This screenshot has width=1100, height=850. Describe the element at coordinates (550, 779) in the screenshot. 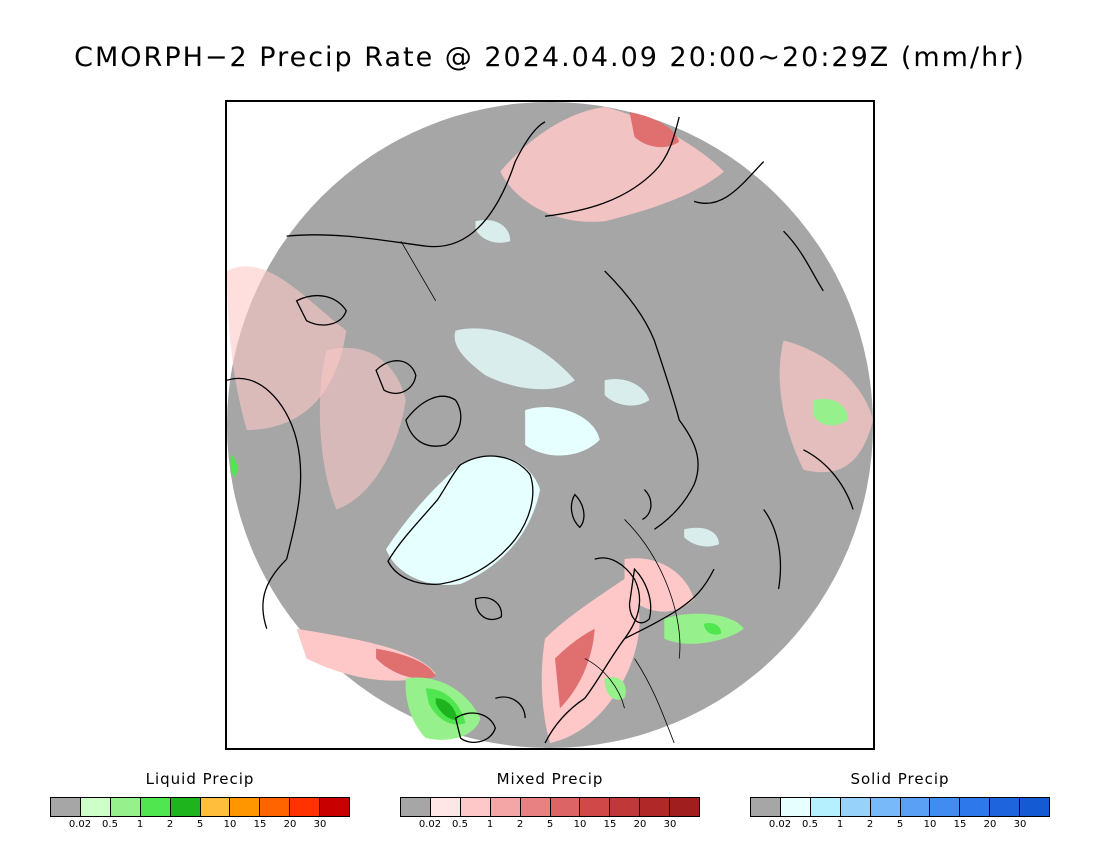

I see `legend-title: Mixed Precip` at that location.